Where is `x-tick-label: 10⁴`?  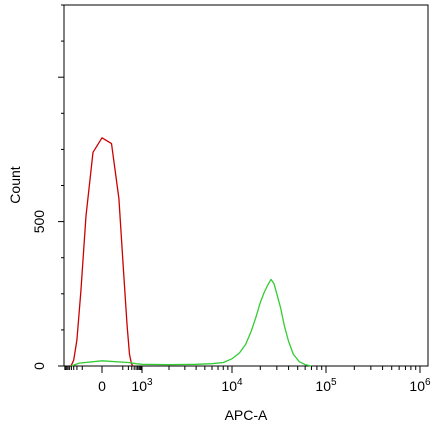
x-tick-label: 10⁴ is located at coordinates (232, 385).